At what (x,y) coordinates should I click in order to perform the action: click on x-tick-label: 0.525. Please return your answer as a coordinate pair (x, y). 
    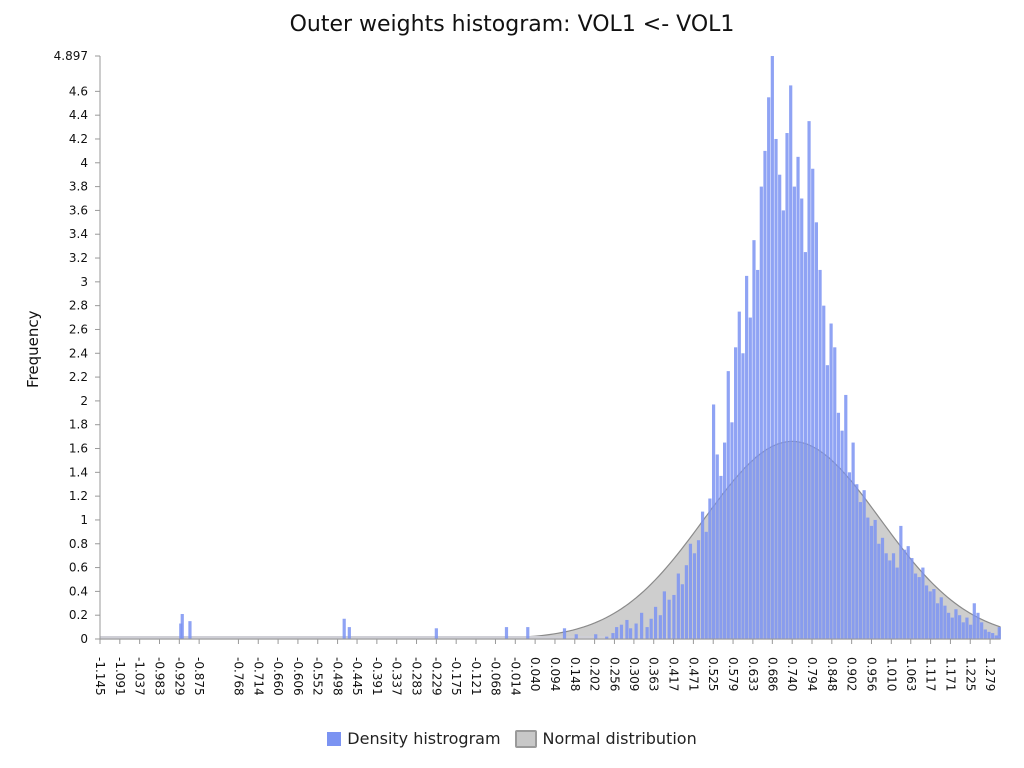
    Looking at the image, I should click on (713, 674).